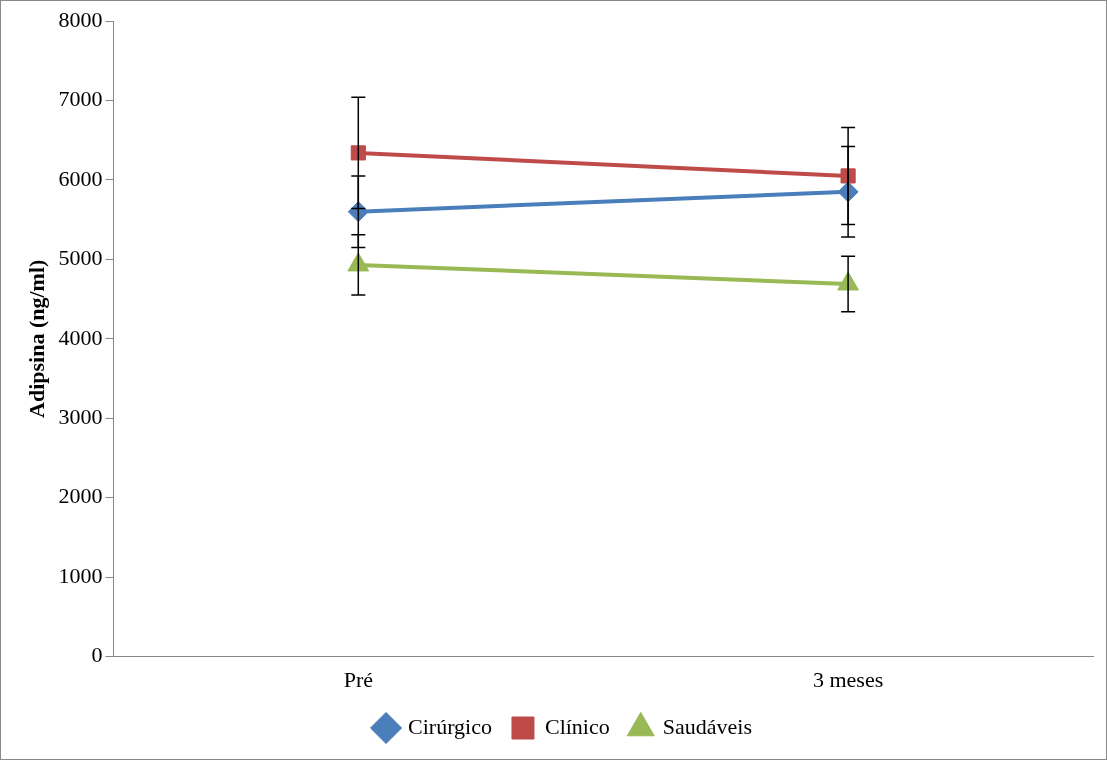 This screenshot has width=1107, height=760. I want to click on y-tick-label: 0, so click(97, 655).